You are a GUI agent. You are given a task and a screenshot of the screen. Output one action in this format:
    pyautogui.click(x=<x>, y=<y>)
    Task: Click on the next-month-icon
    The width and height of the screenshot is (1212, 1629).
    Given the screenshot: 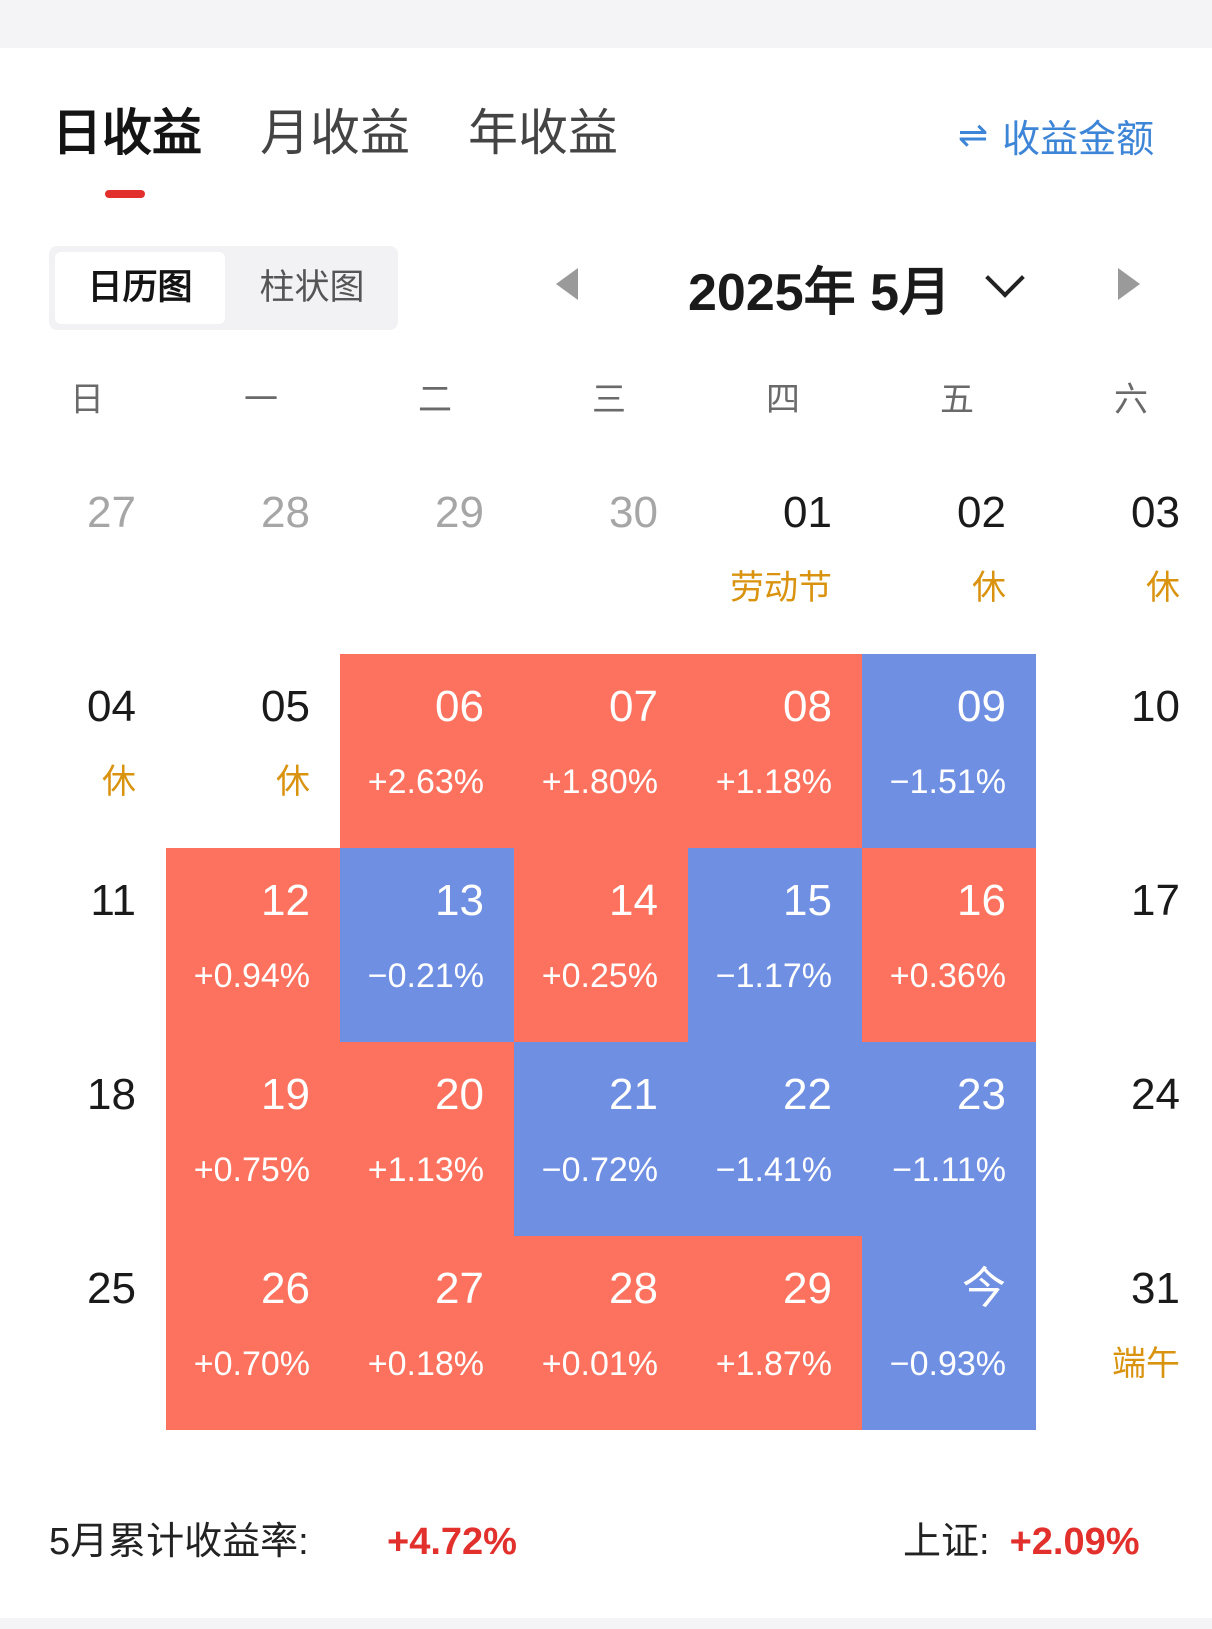 What is the action you would take?
    pyautogui.click(x=1129, y=284)
    